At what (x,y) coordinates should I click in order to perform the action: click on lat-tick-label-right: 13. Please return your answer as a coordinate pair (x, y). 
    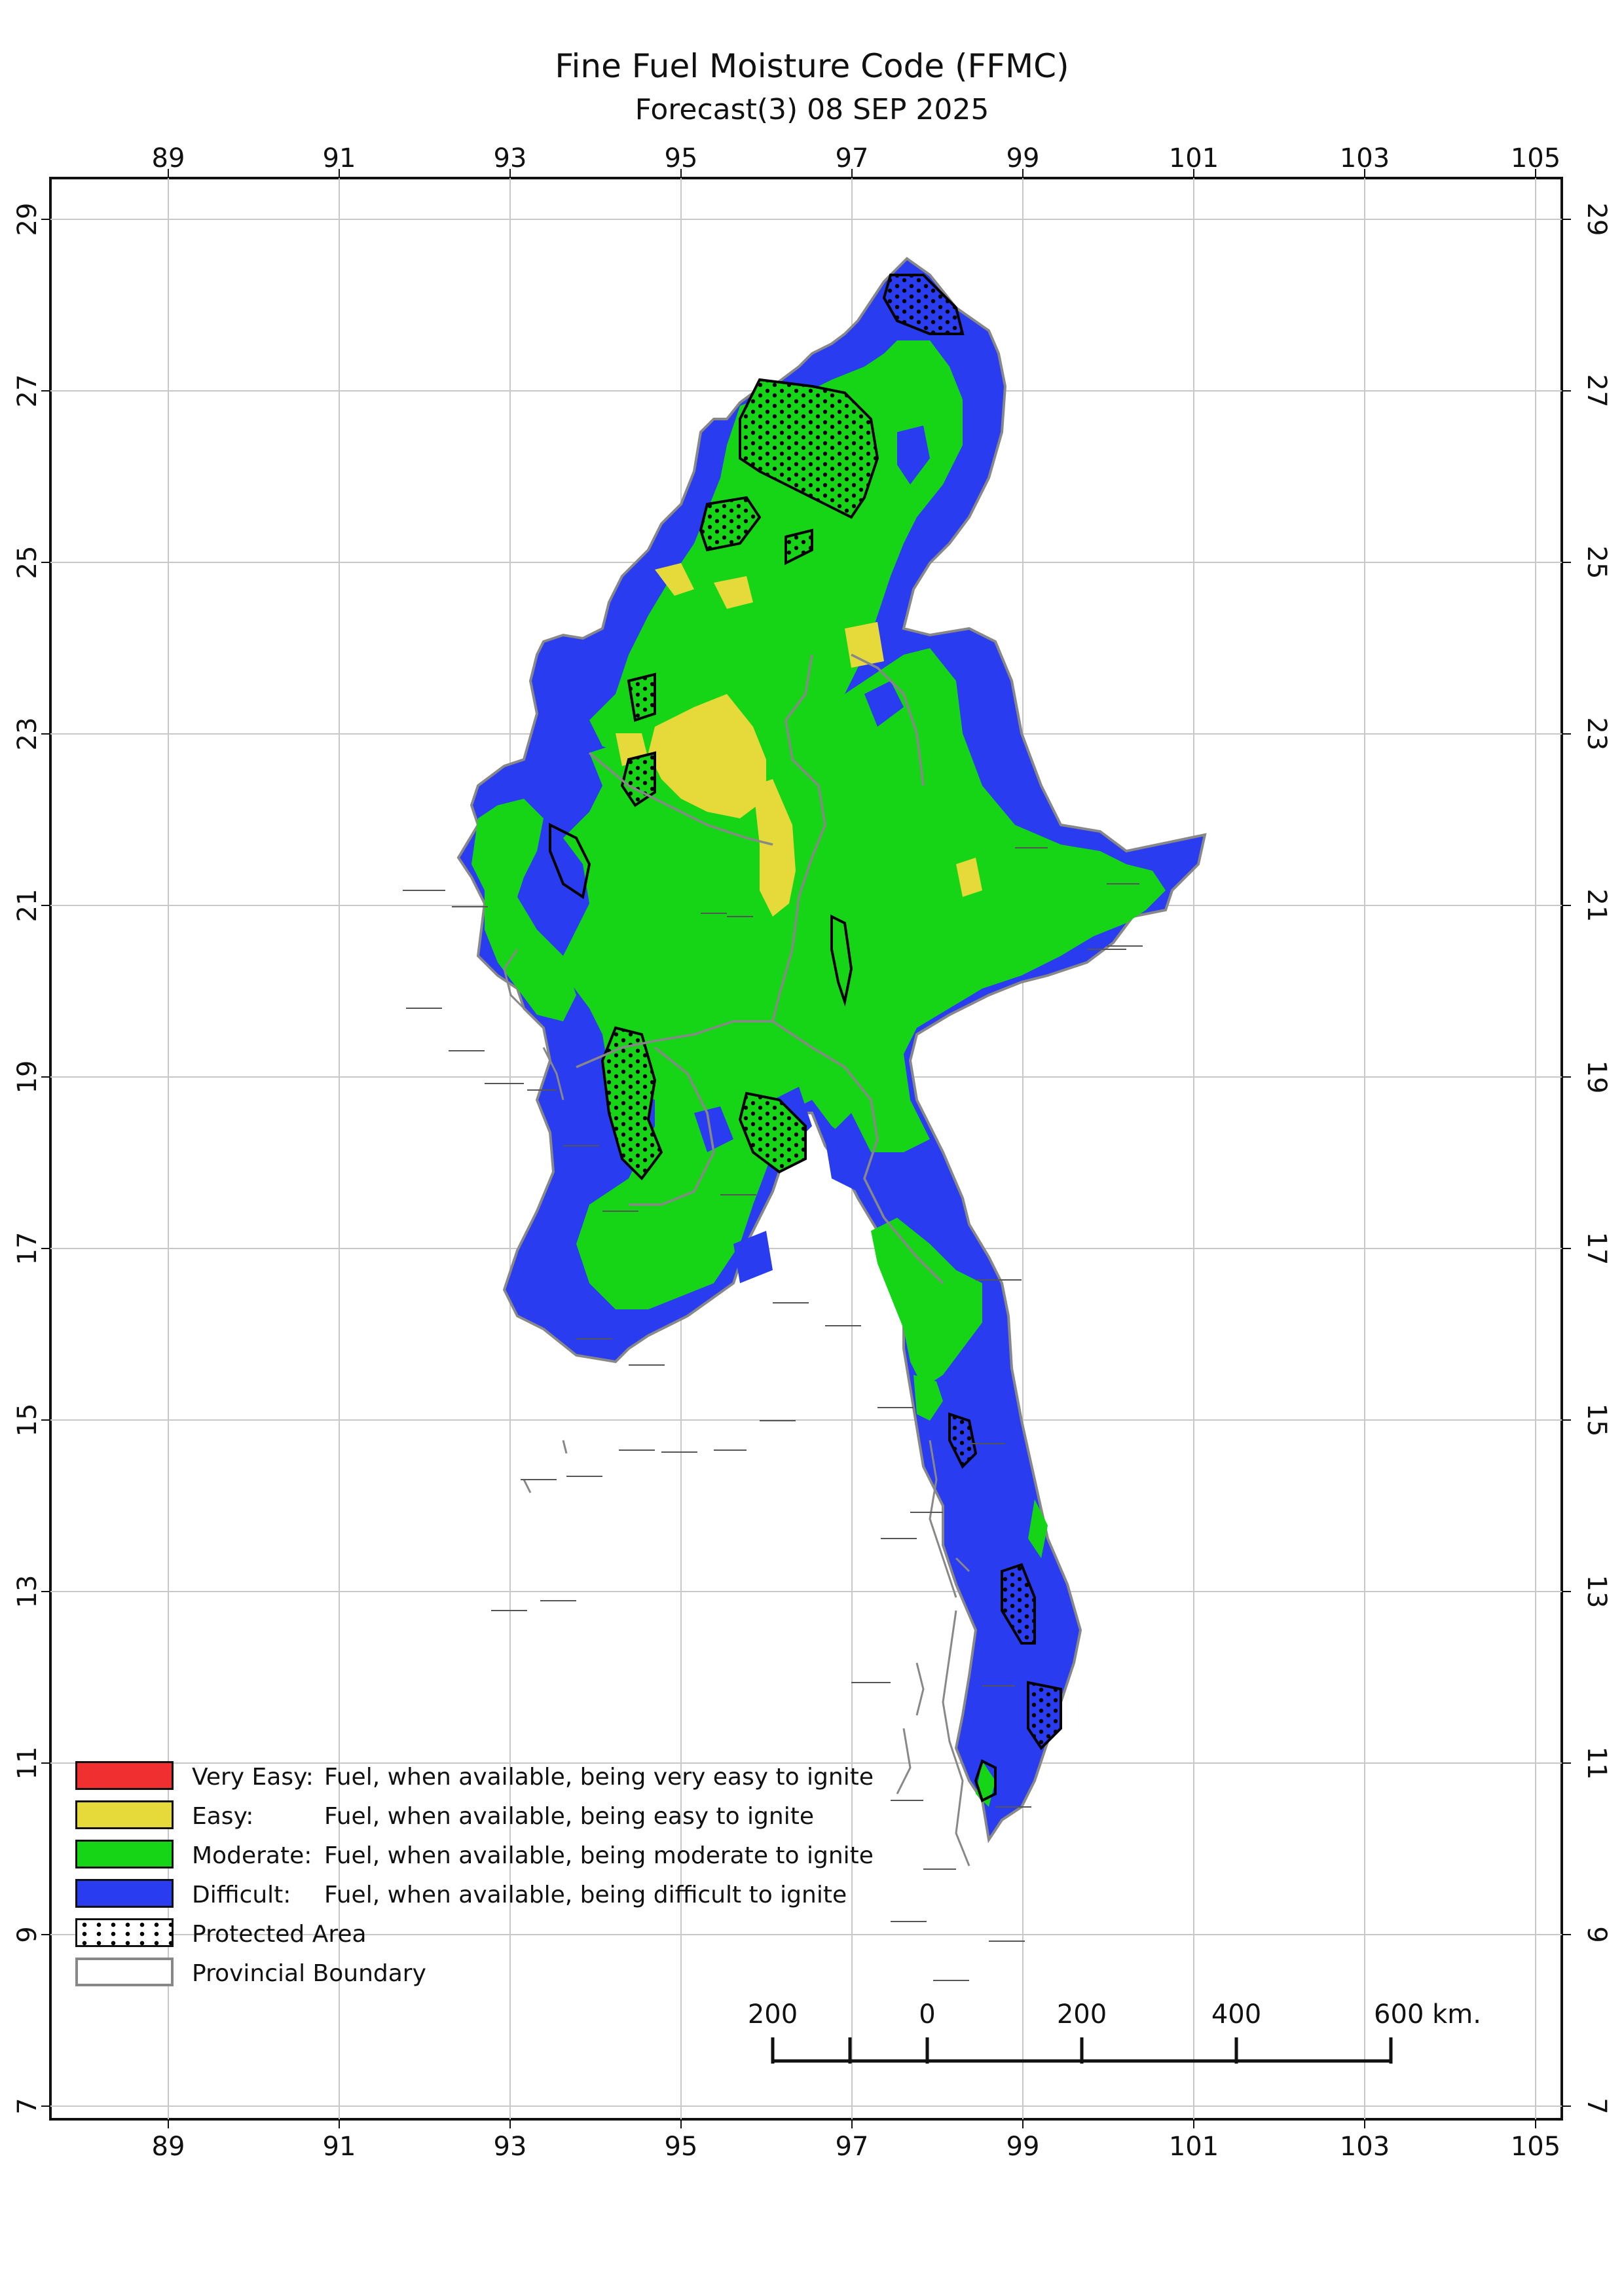
    Looking at the image, I should click on (1596, 1592).